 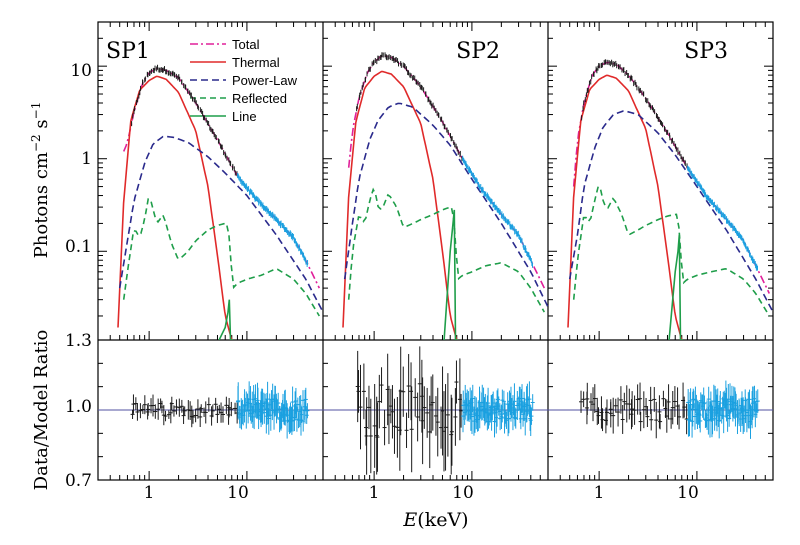 What do you see at coordinates (442, 520) in the screenshot?
I see `x-axis-label-unit: (keV)` at bounding box center [442, 520].